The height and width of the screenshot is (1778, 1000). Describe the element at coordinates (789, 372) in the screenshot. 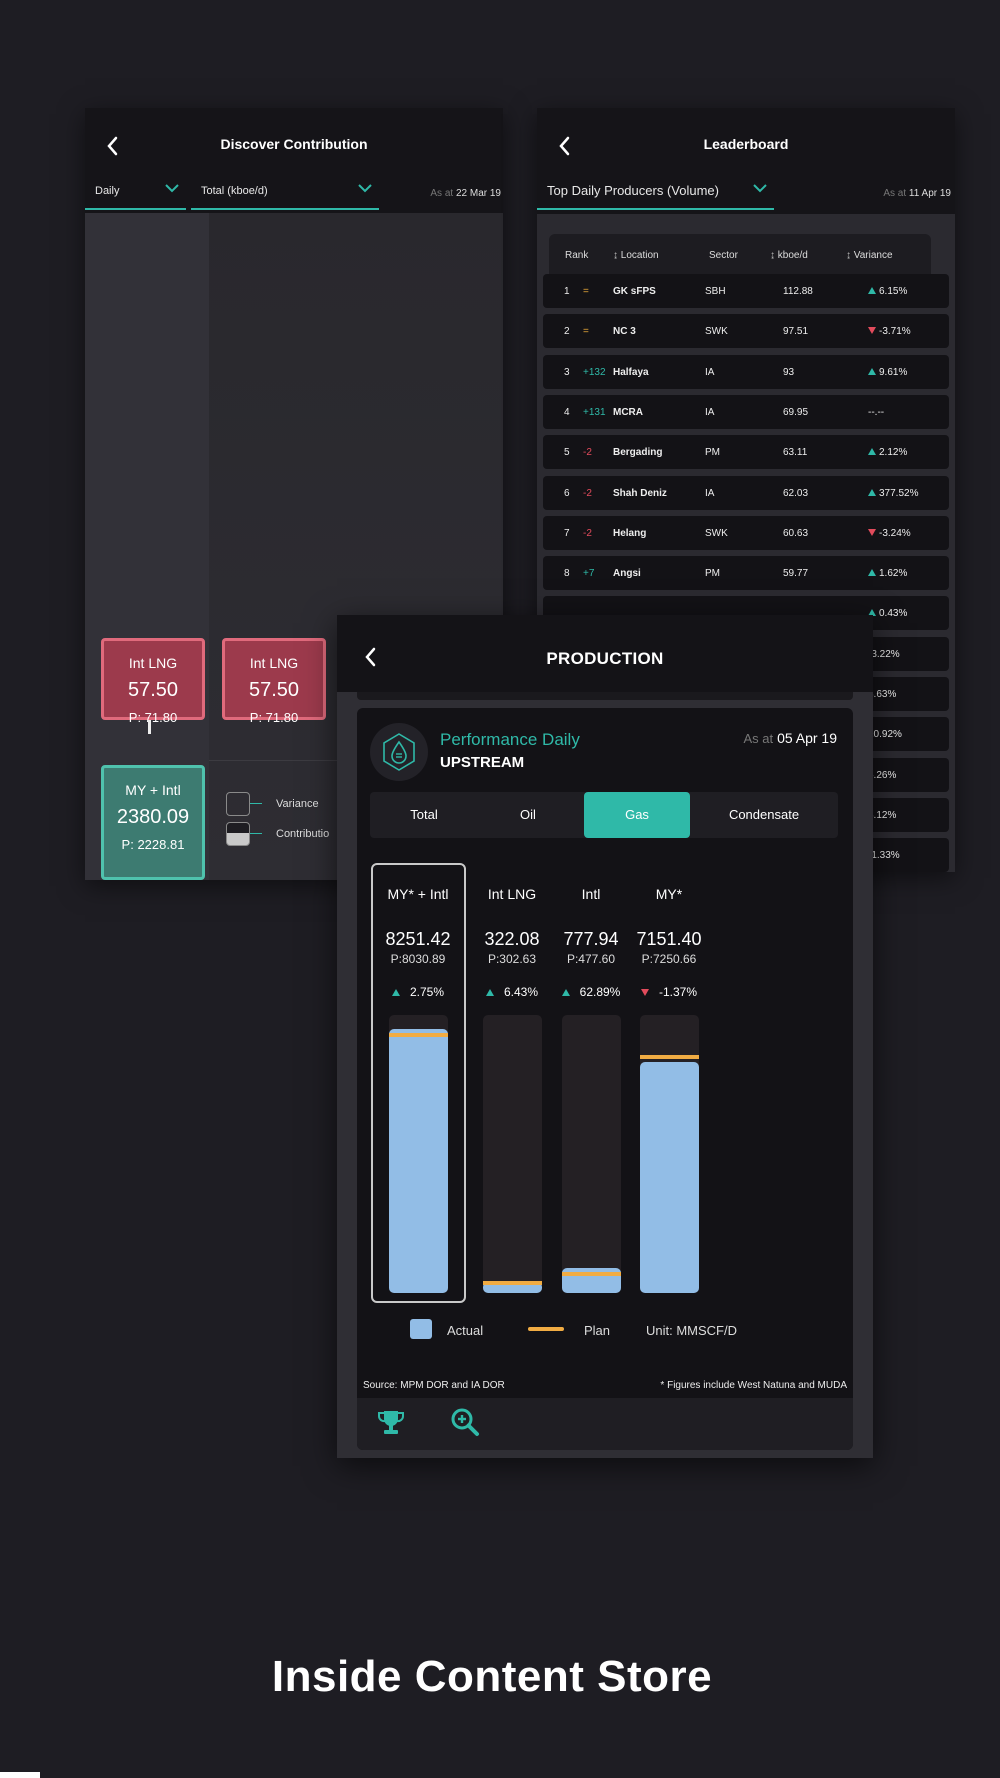

I see `kboe-cell: 93` at that location.